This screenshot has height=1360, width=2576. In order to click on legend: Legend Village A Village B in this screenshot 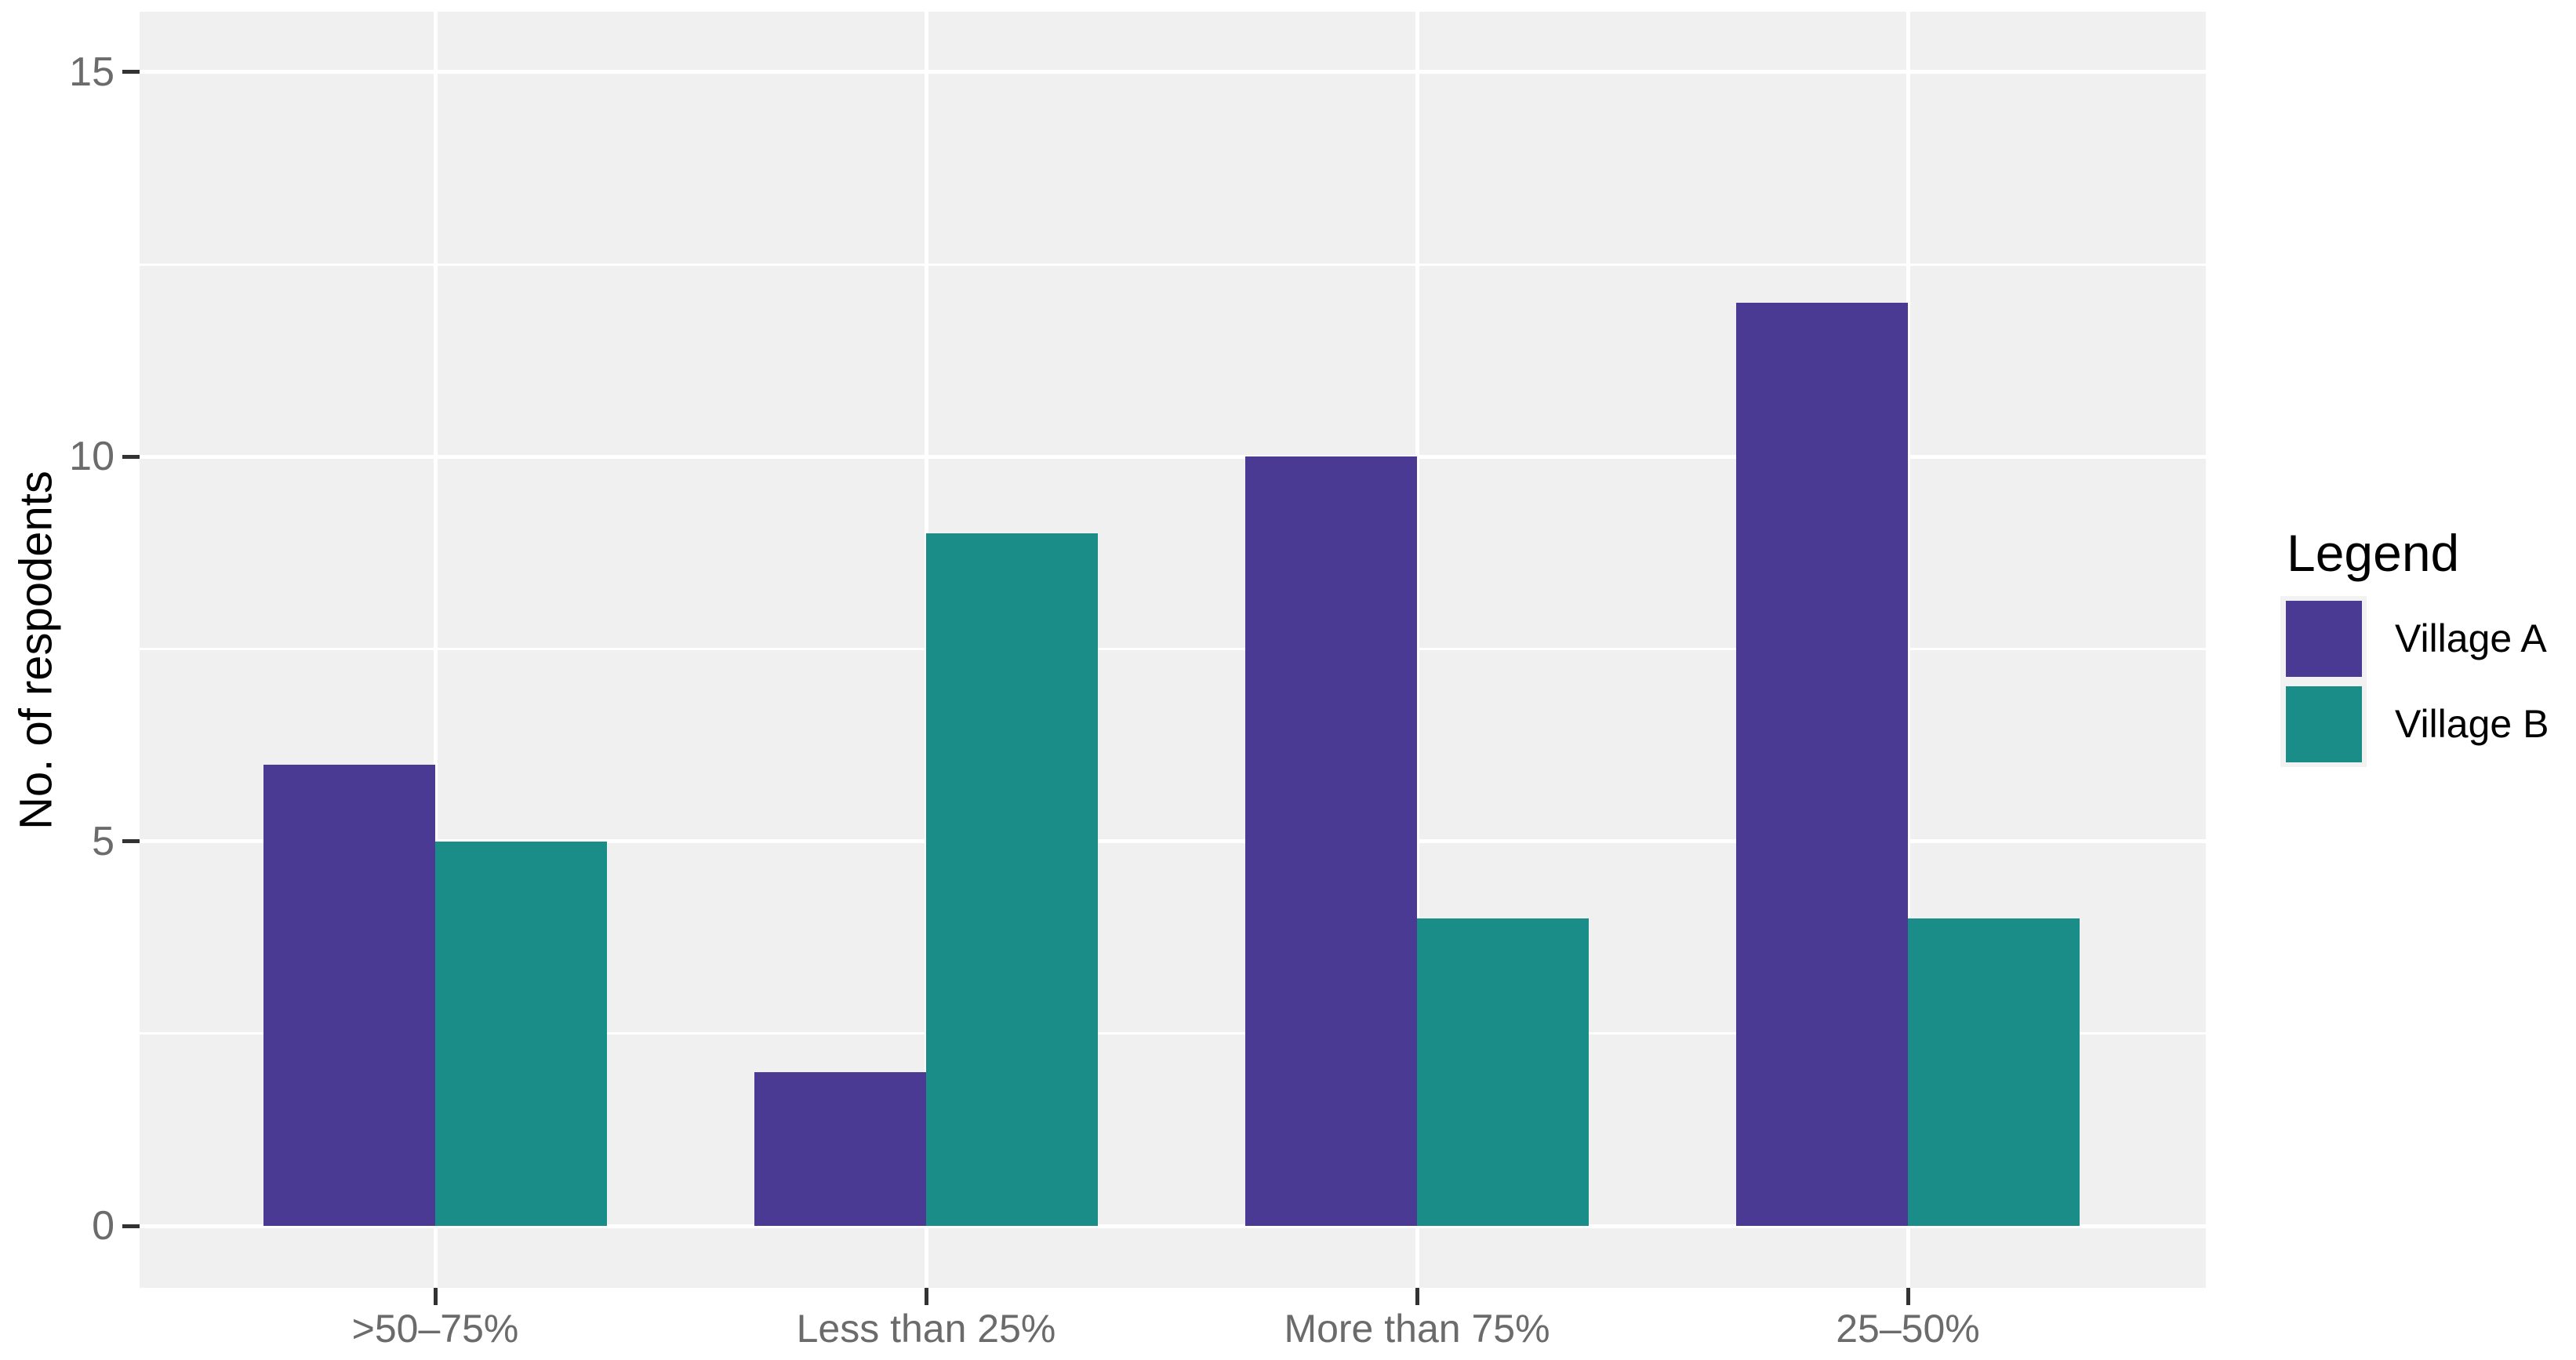, I will do `click(2414, 645)`.